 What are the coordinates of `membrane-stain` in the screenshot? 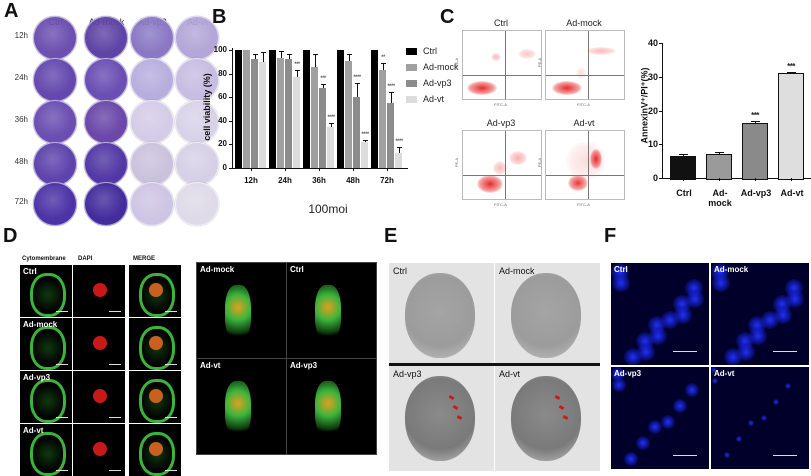 It's located at (48, 401).